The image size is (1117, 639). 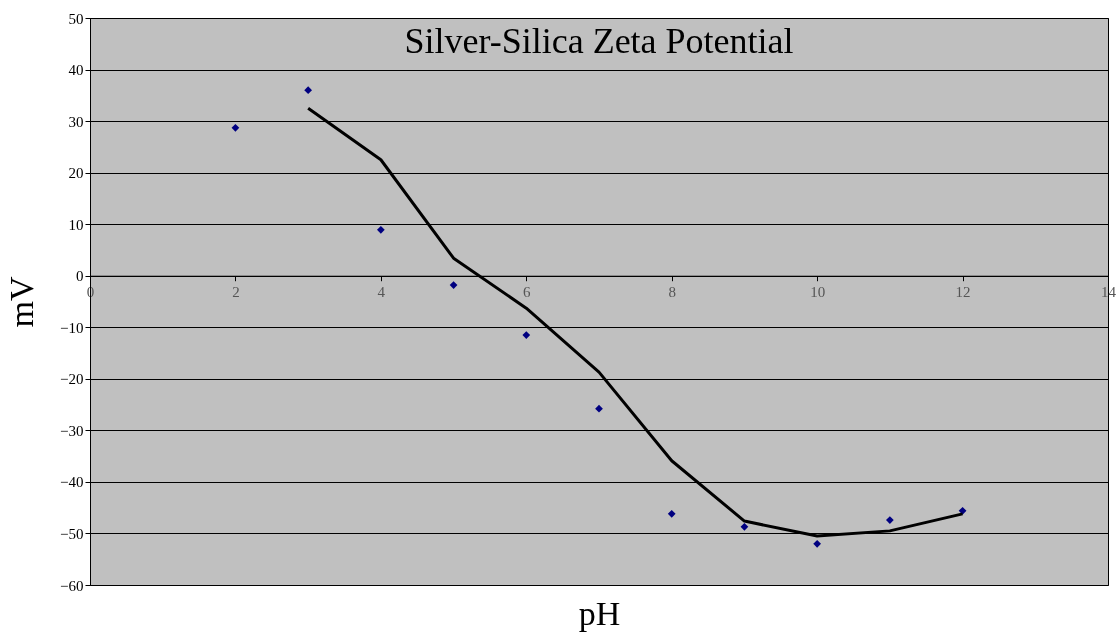 What do you see at coordinates (80, 276) in the screenshot?
I see `y-tick-label: 0` at bounding box center [80, 276].